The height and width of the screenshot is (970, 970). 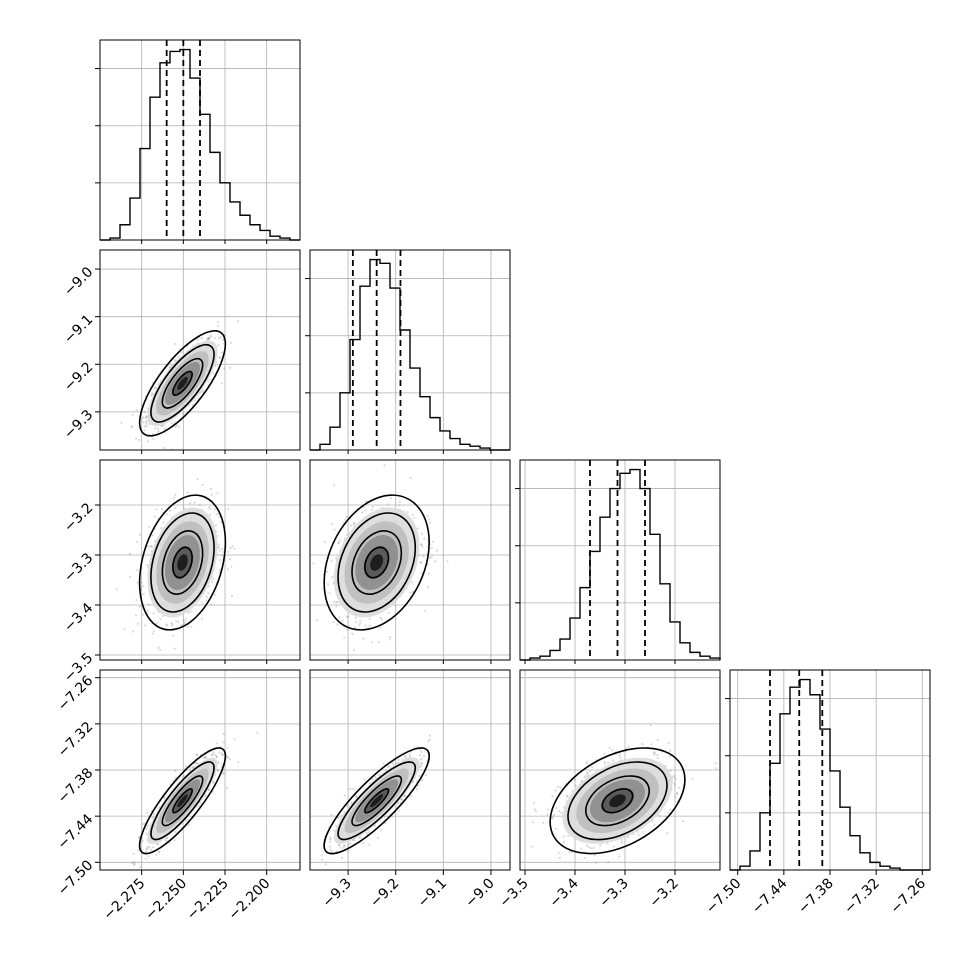 I want to click on ytick-label-1-2: −9.1, so click(x=78, y=329).